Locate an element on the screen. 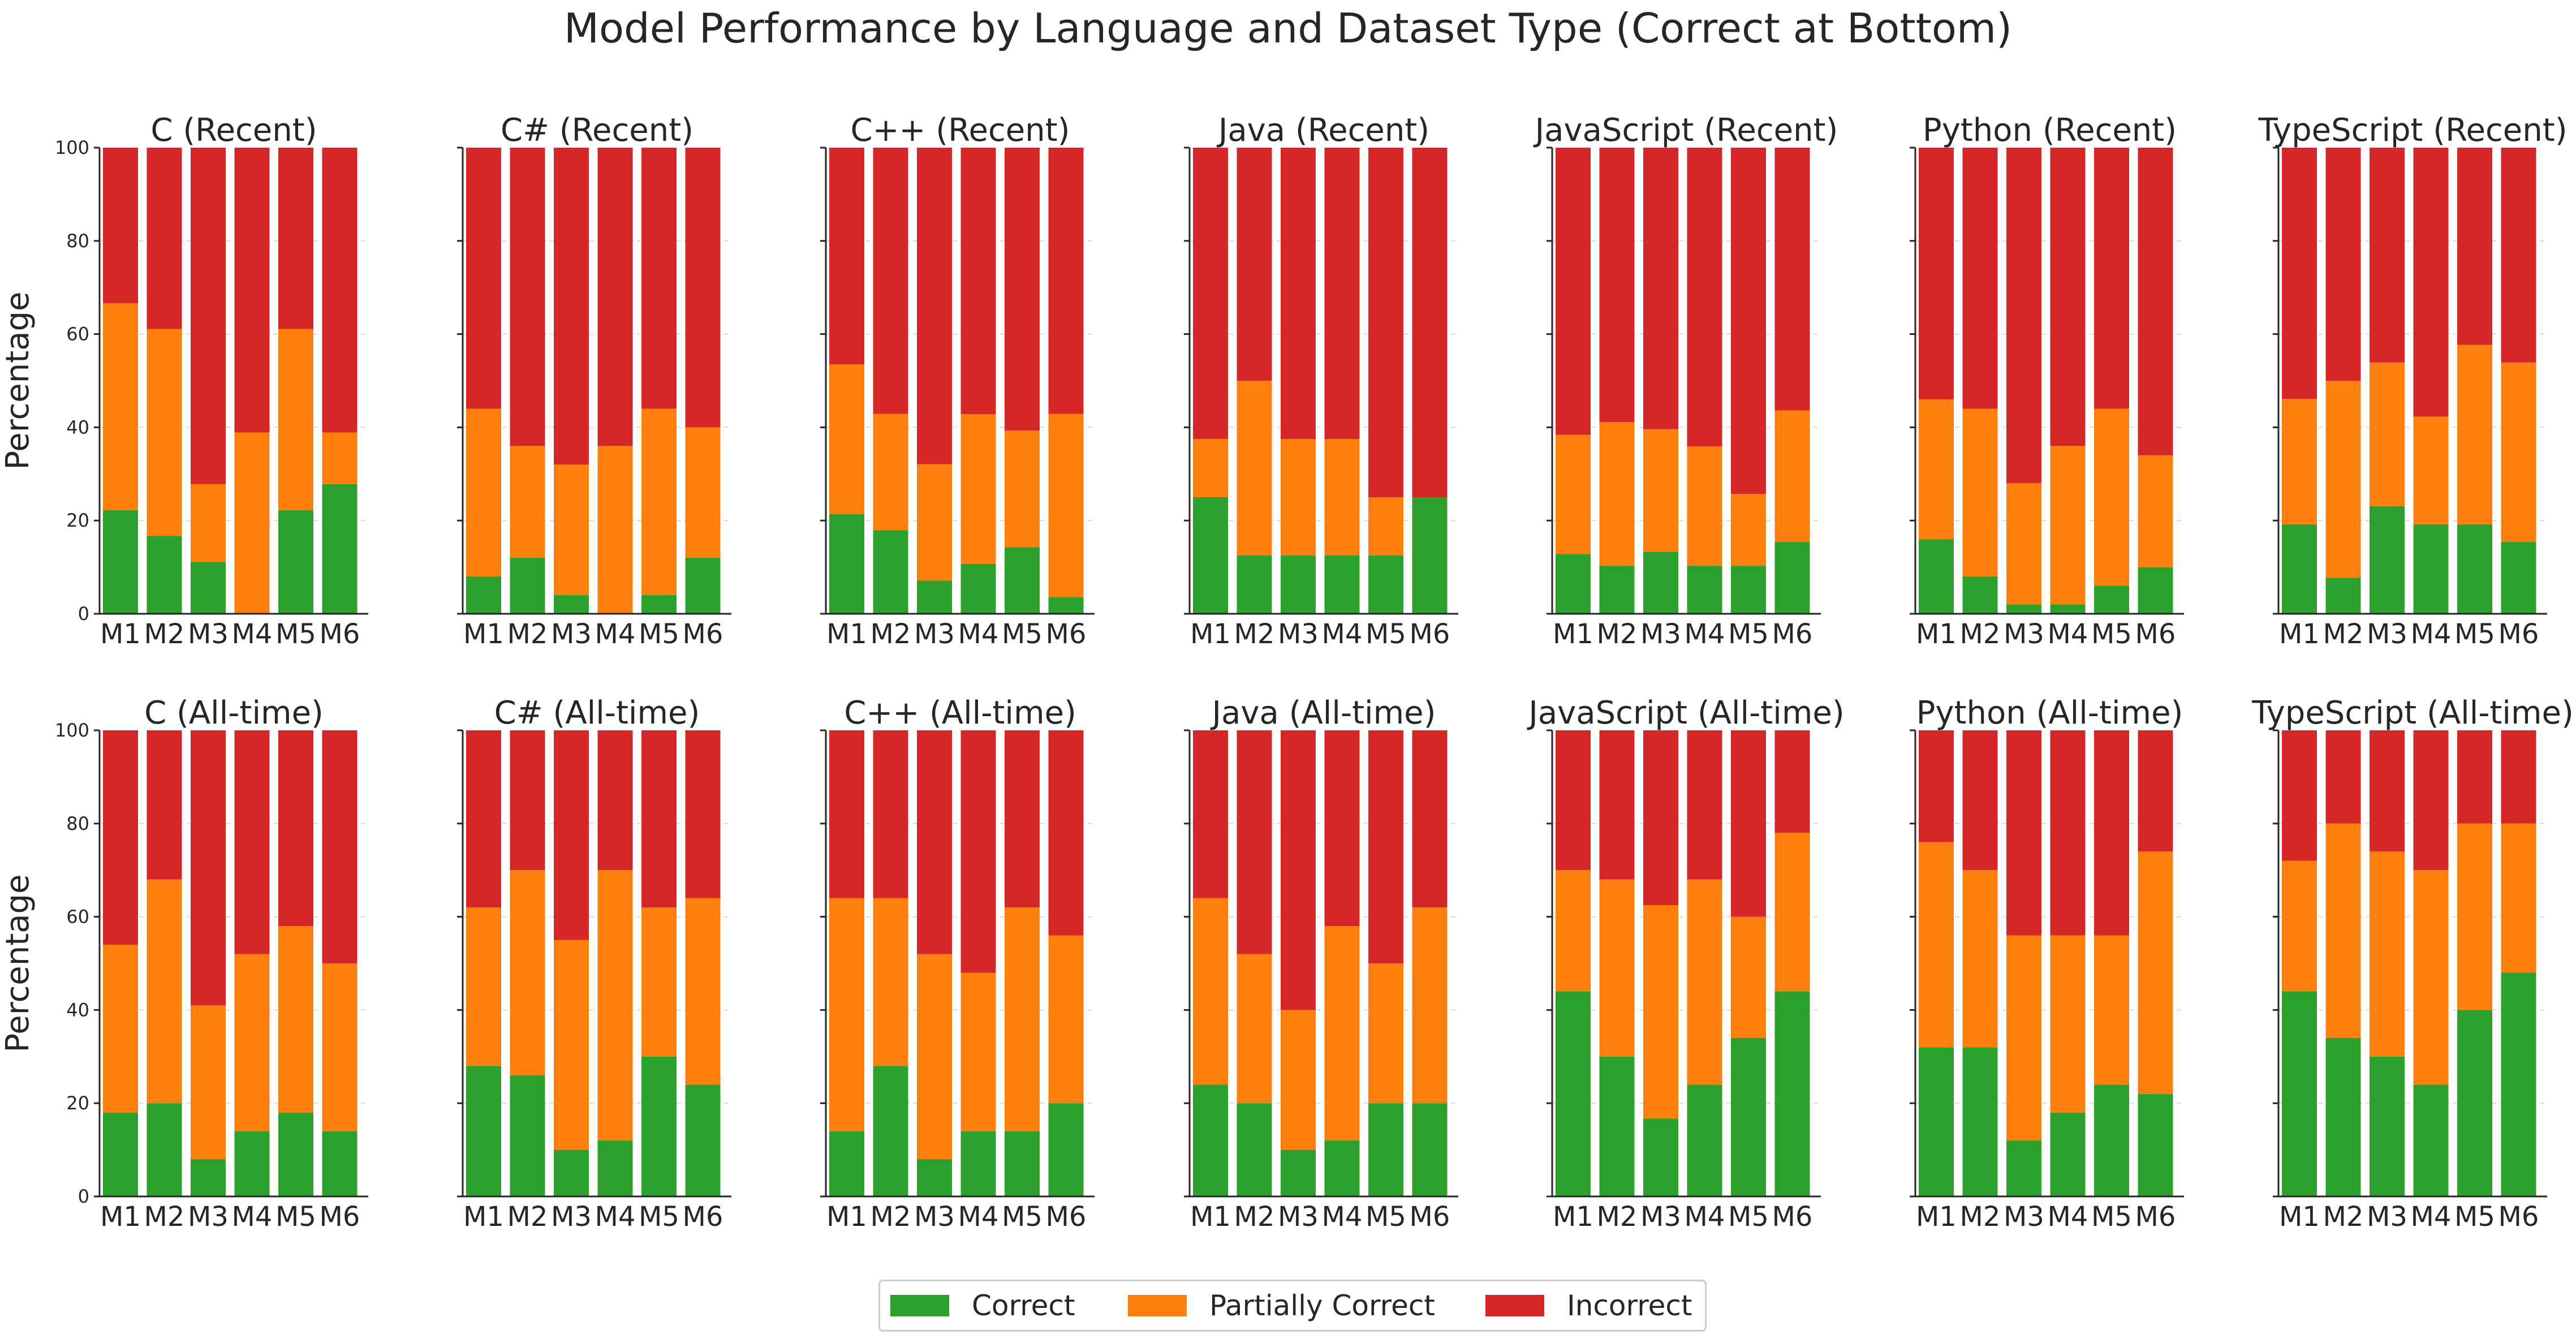  subplot-title: TypeScript (Recent) is located at coordinates (2412, 130).